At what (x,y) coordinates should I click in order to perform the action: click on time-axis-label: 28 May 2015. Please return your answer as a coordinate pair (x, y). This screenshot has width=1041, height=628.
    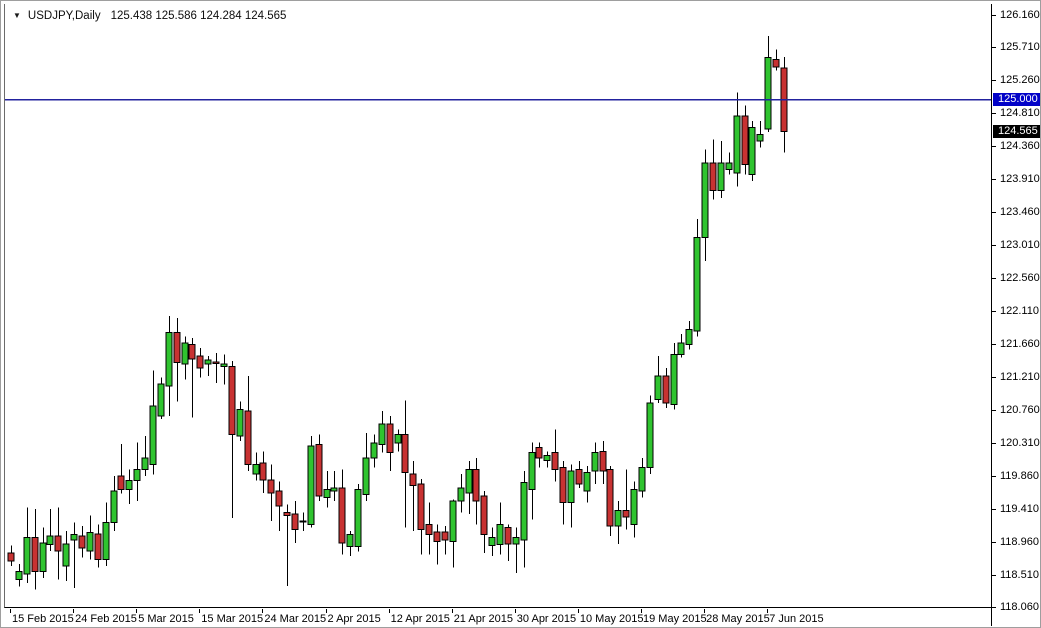
    Looking at the image, I should click on (738, 619).